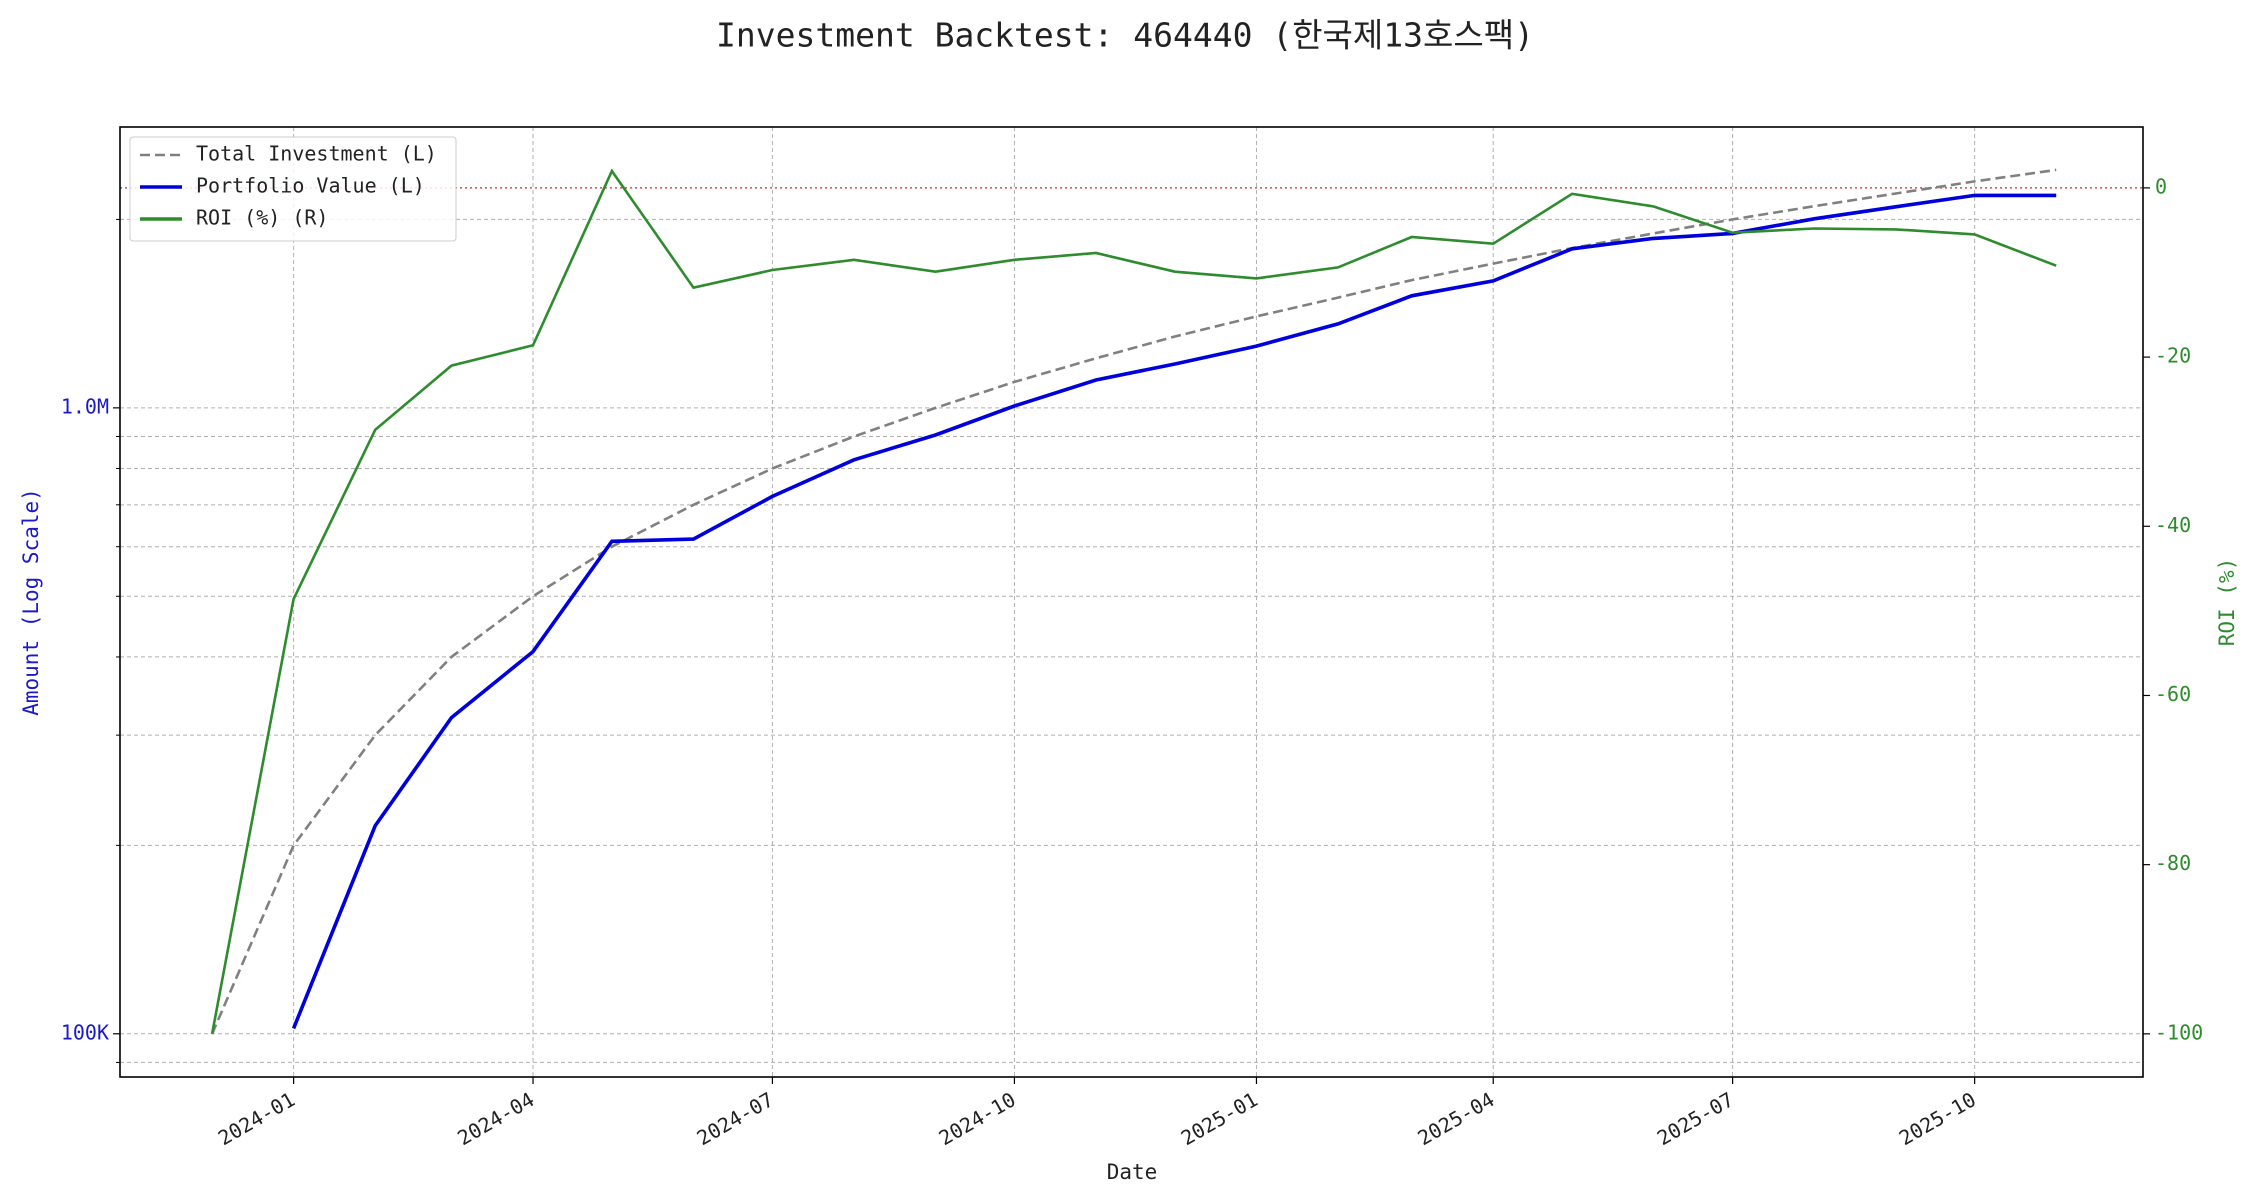  Describe the element at coordinates (1455, 1118) in the screenshot. I see `x-tick-label: 2025-04` at that location.